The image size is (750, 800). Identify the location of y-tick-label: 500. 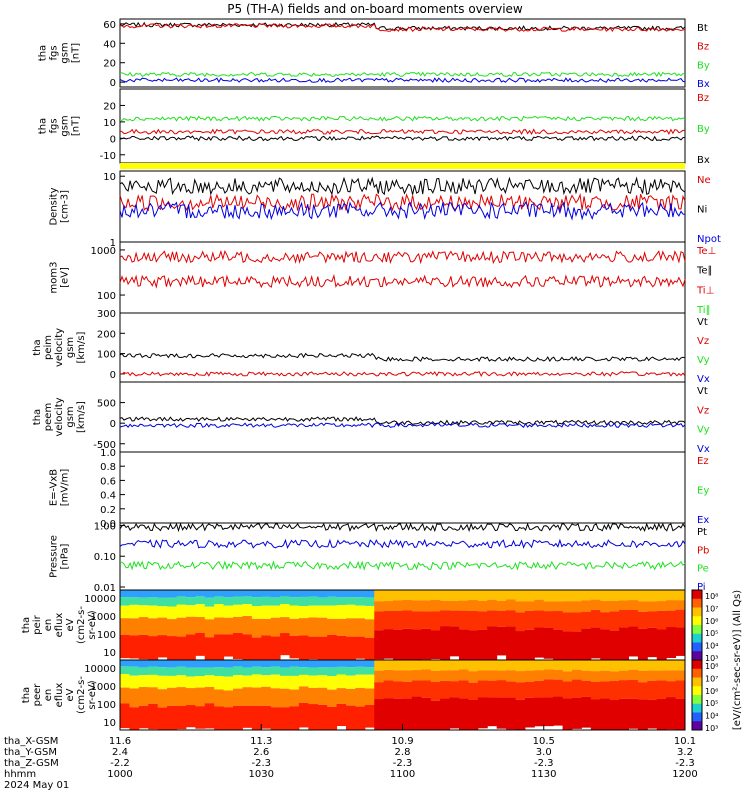
(106, 404).